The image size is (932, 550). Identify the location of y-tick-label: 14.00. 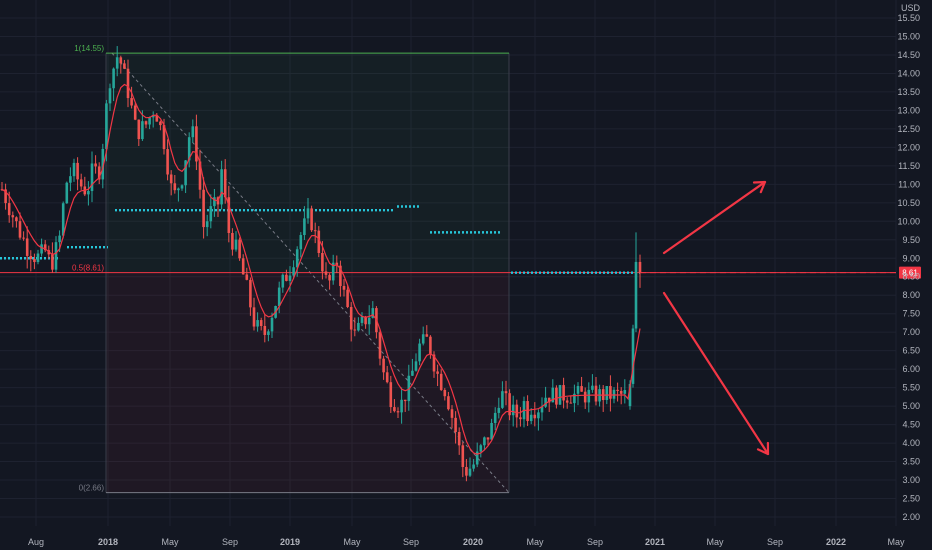
(908, 73).